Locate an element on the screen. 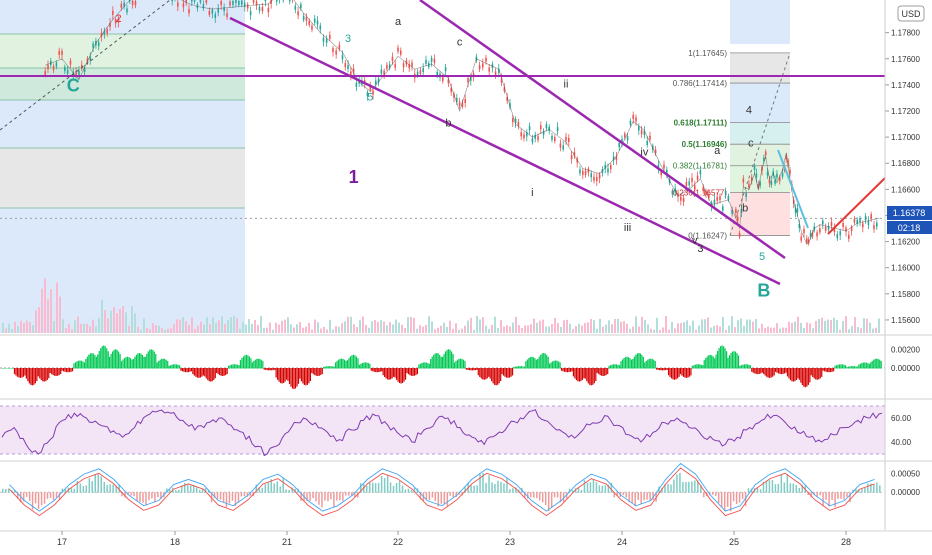  wave-label: c is located at coordinates (460, 43).